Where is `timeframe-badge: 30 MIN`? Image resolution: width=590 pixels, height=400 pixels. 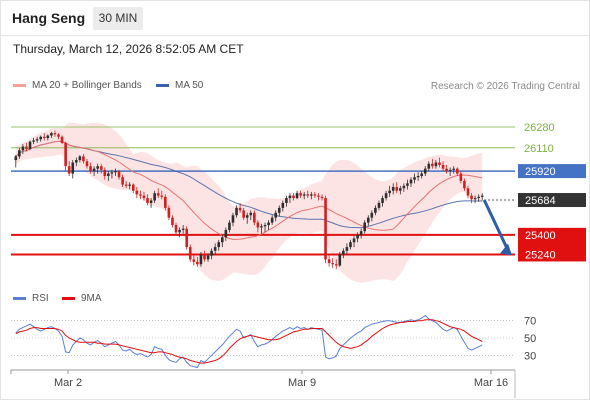
timeframe-badge: 30 MIN is located at coordinates (118, 18).